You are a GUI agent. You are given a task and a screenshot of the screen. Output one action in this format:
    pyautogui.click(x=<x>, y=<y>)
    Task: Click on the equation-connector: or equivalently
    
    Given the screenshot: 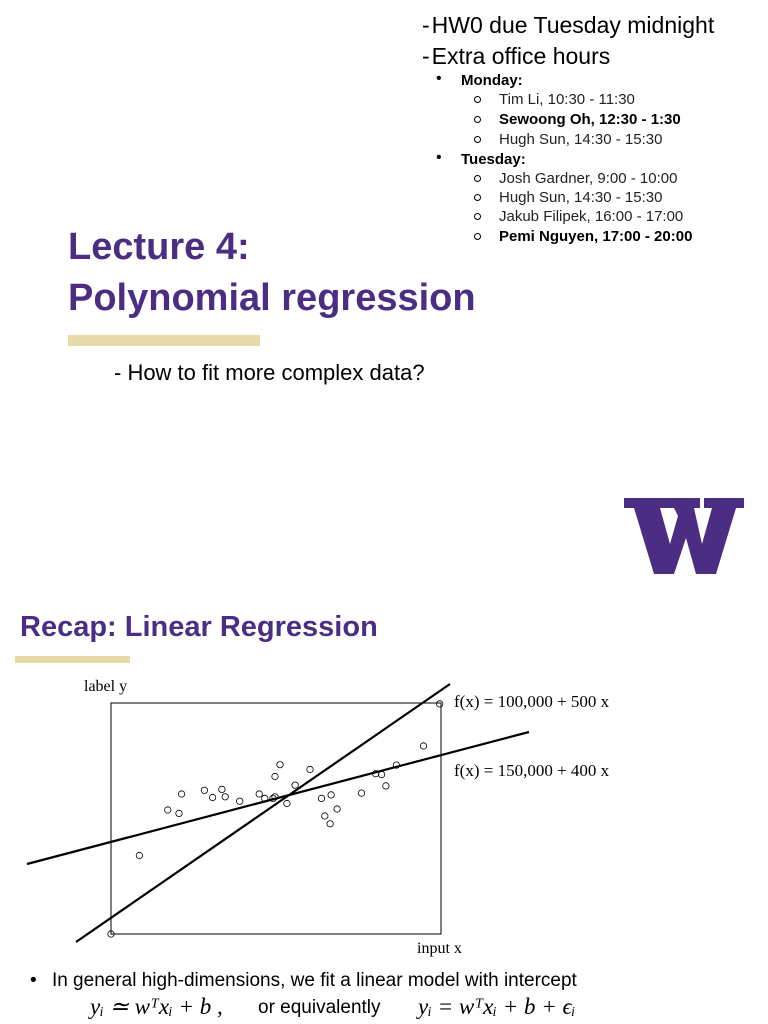 What is the action you would take?
    pyautogui.click(x=319, y=1007)
    